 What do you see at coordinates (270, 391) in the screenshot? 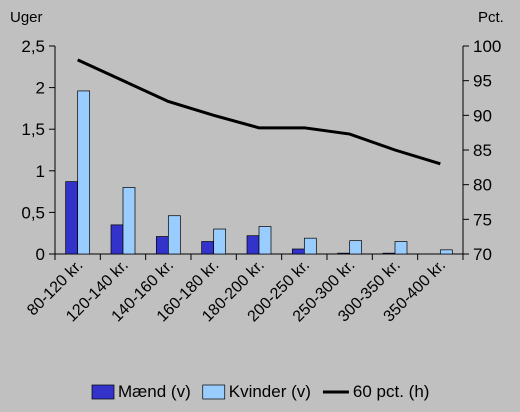
I see `legend-label: Kvinder (v)` at bounding box center [270, 391].